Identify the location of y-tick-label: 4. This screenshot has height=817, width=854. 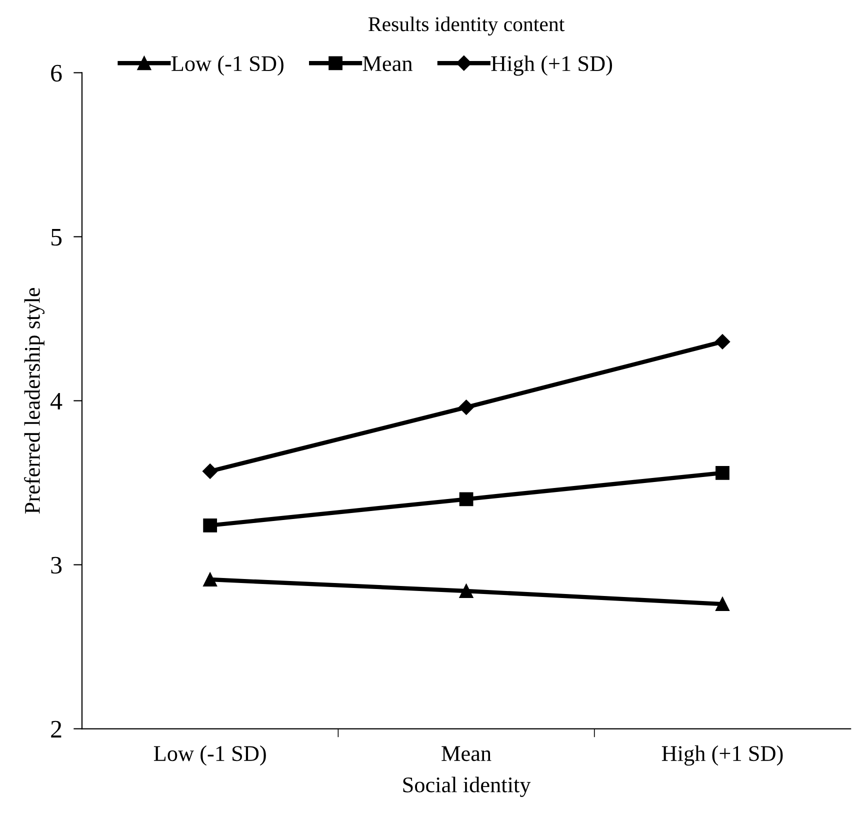
(56, 401).